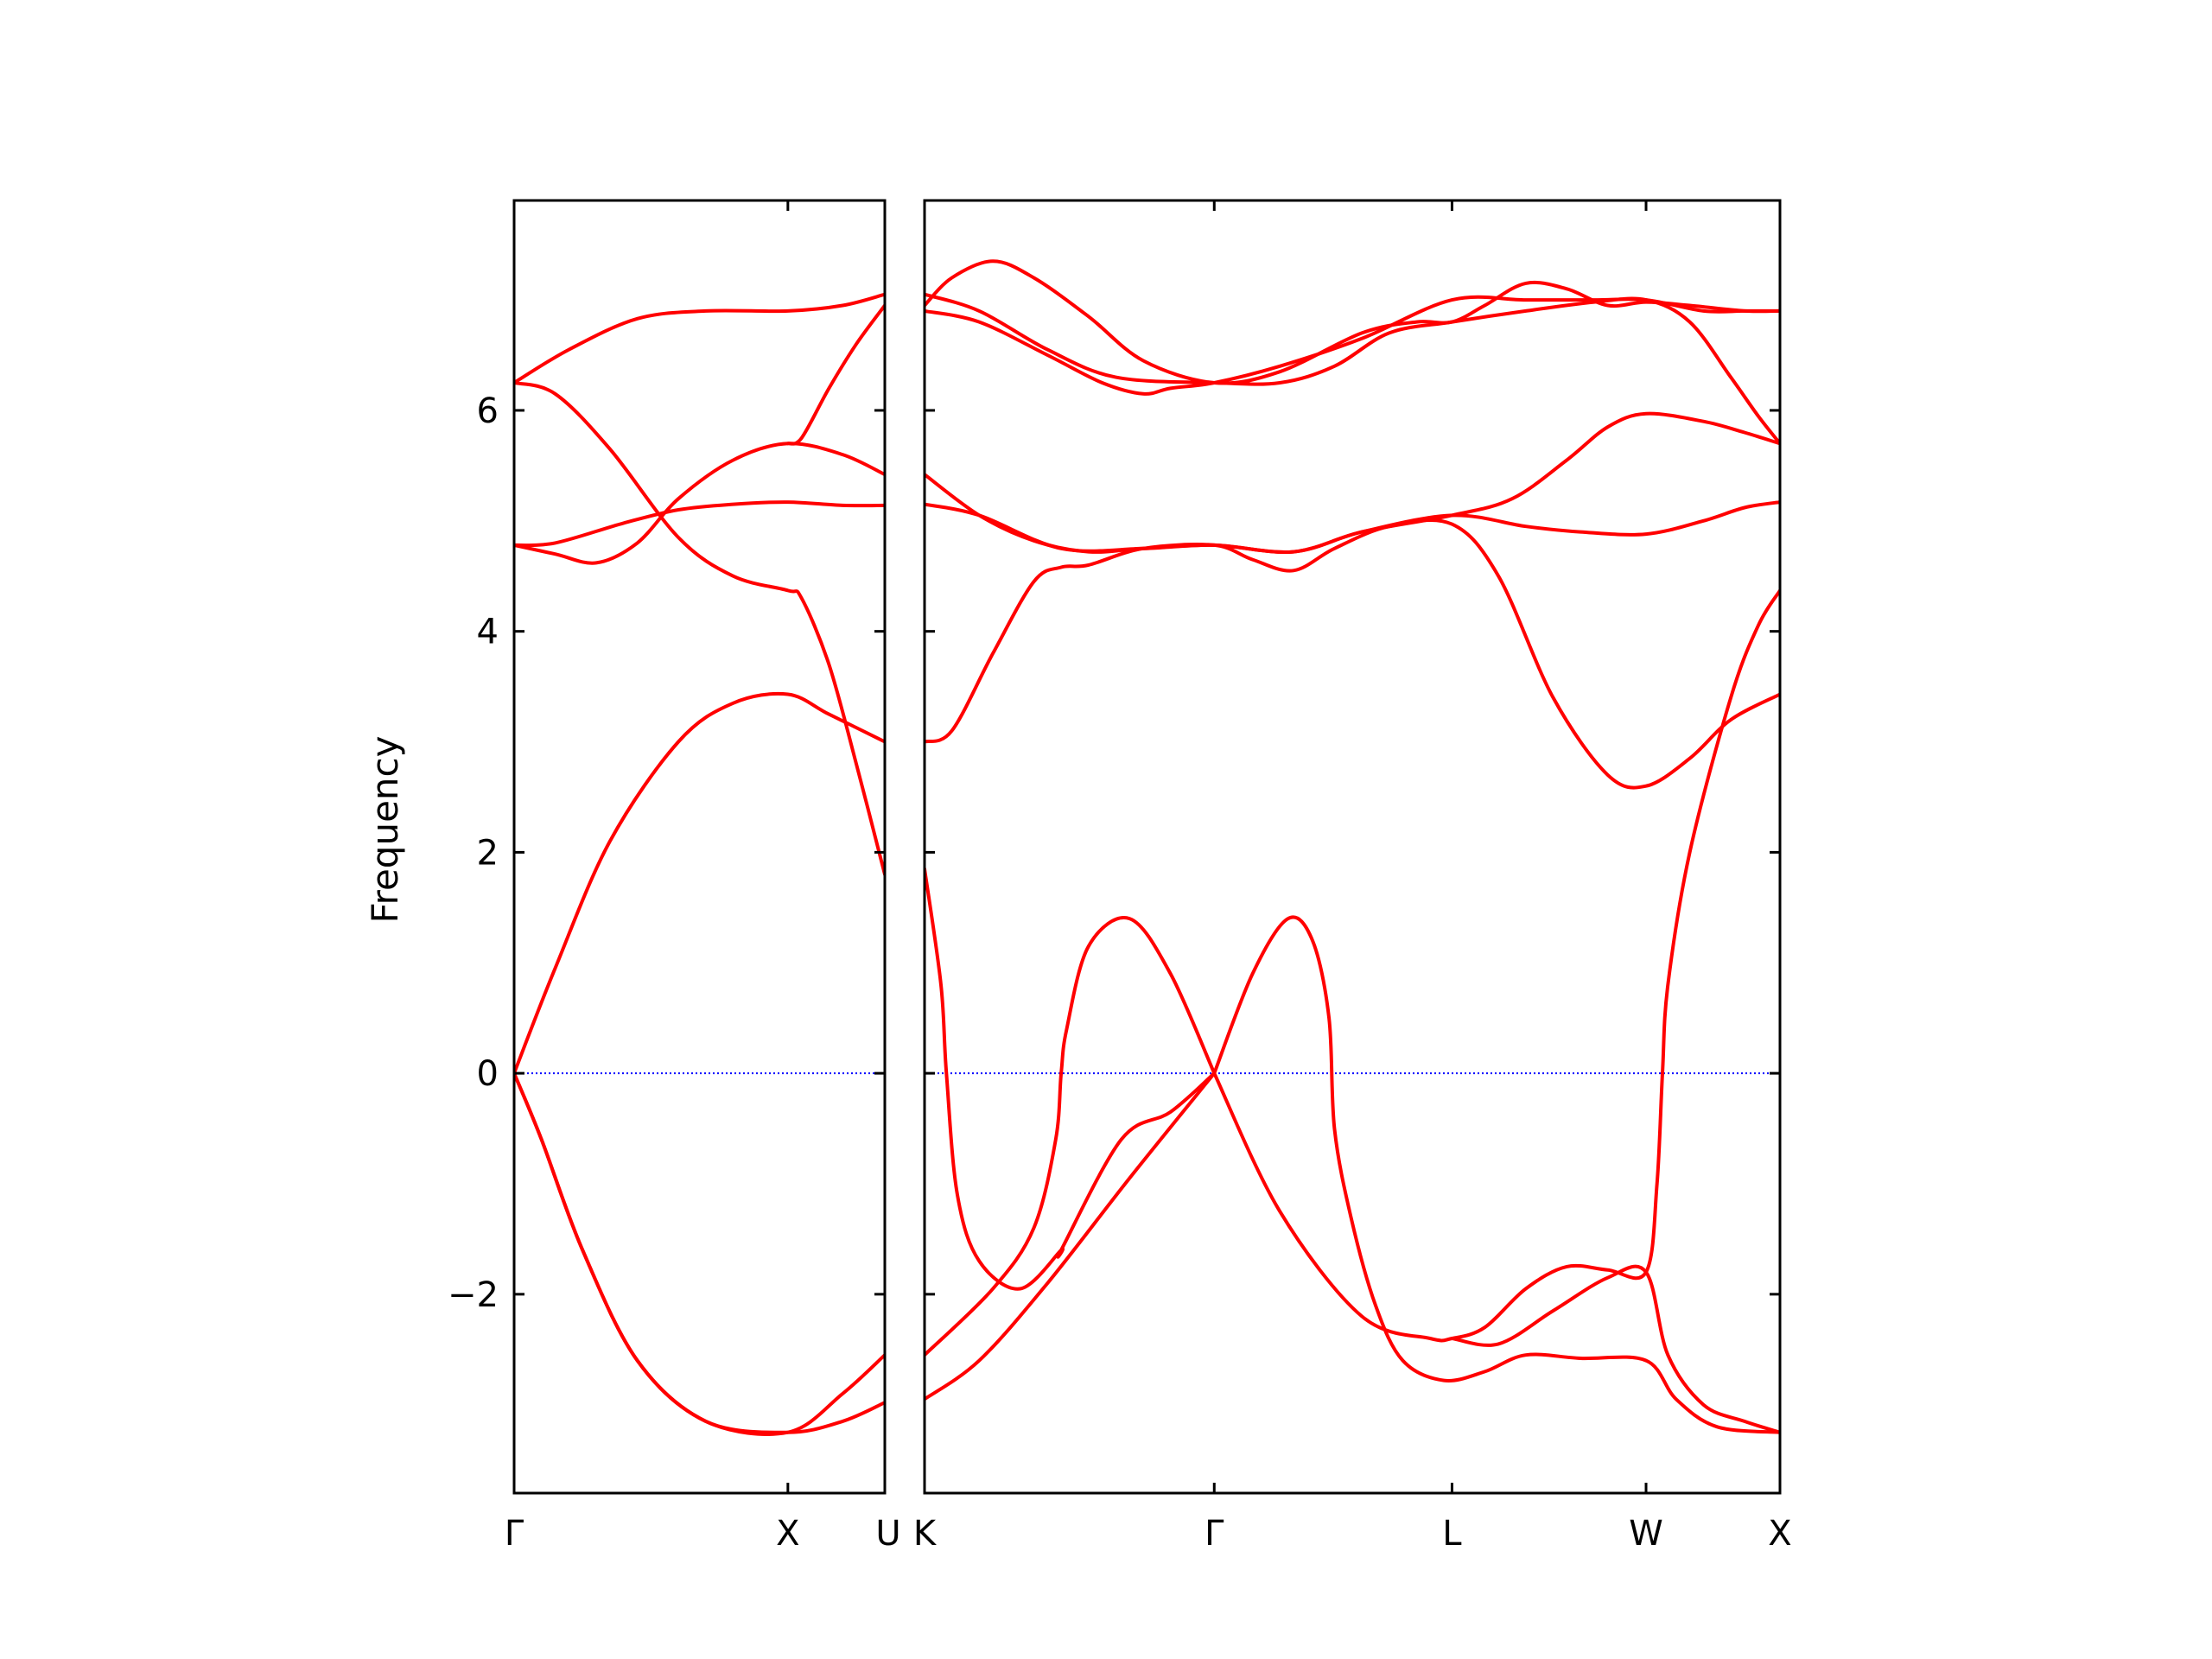 The image size is (2212, 1659). What do you see at coordinates (473, 1295) in the screenshot?
I see `y-tick-label: −2` at bounding box center [473, 1295].